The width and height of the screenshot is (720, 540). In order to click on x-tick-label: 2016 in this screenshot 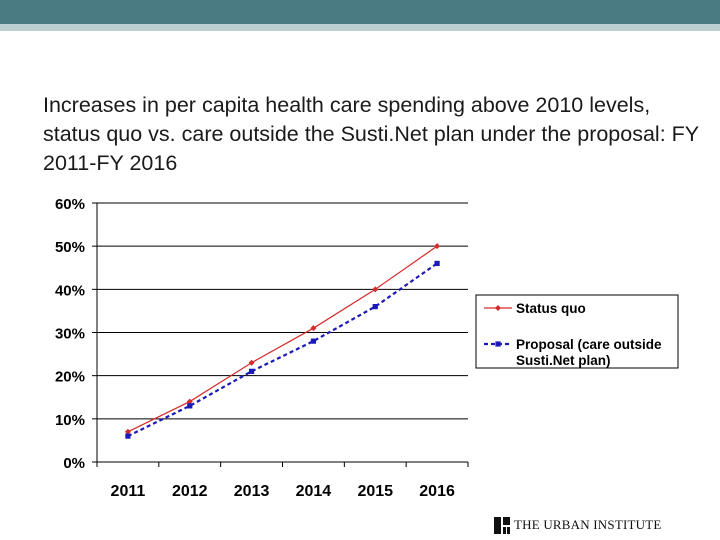, I will do `click(437, 491)`.